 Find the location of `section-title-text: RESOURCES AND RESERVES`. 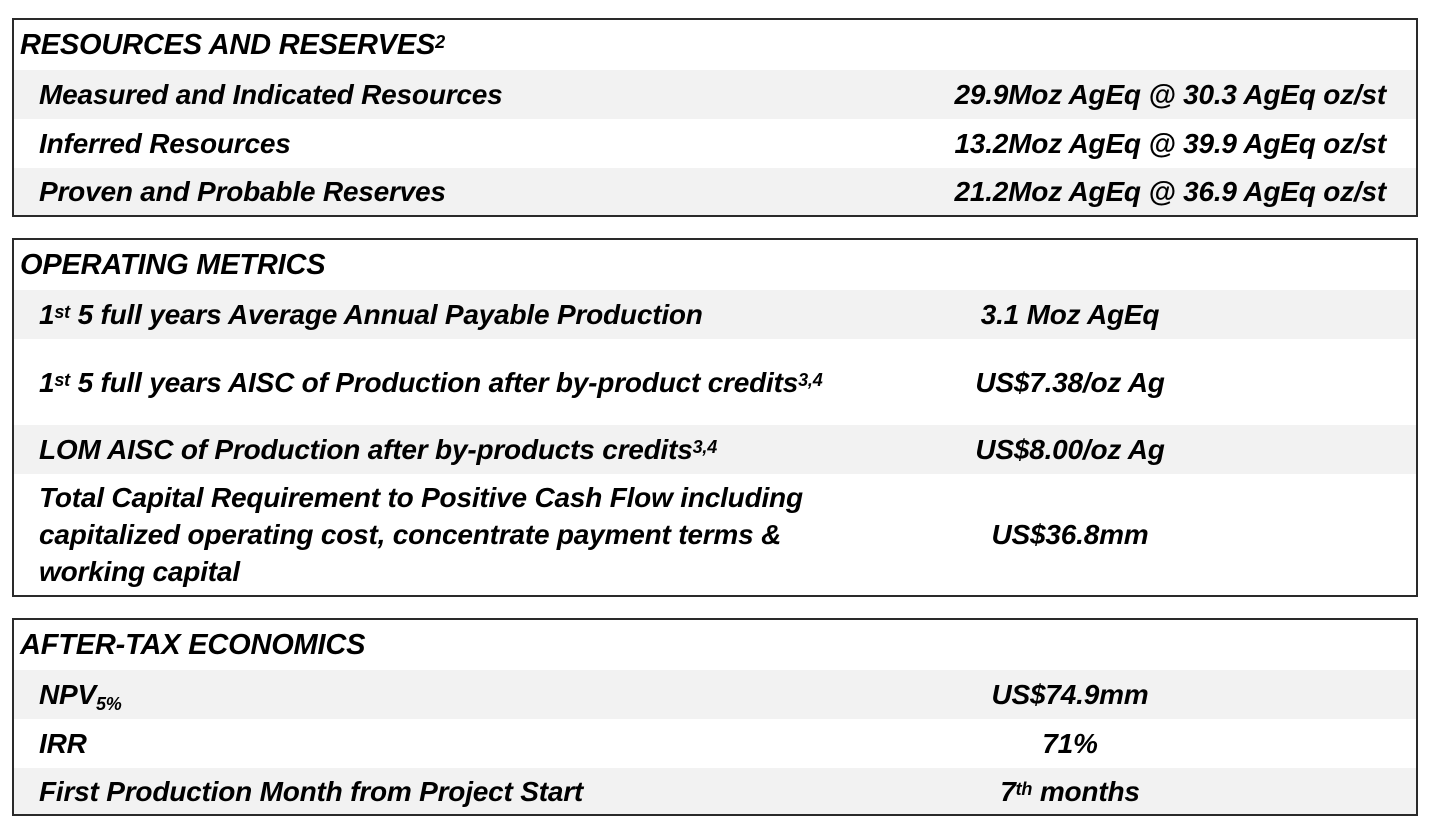

section-title-text: RESOURCES AND RESERVES is located at coordinates (228, 45).